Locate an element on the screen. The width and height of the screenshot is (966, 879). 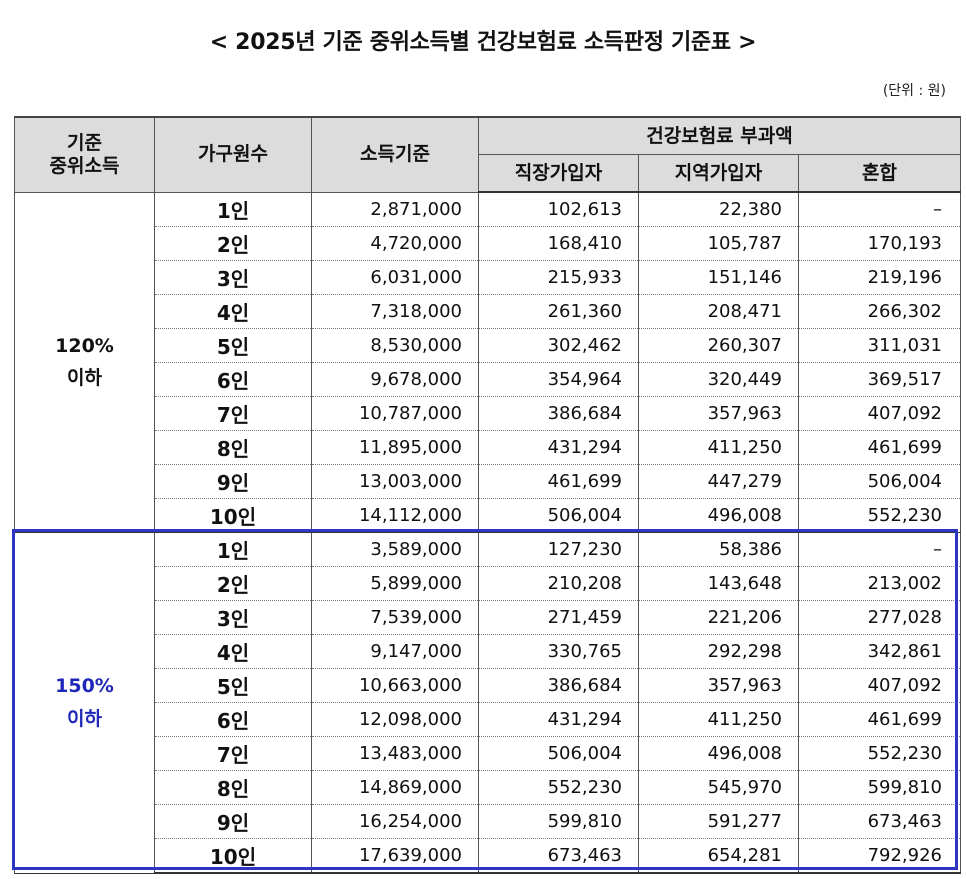
income-cell: 6,031,000 is located at coordinates (395, 277).